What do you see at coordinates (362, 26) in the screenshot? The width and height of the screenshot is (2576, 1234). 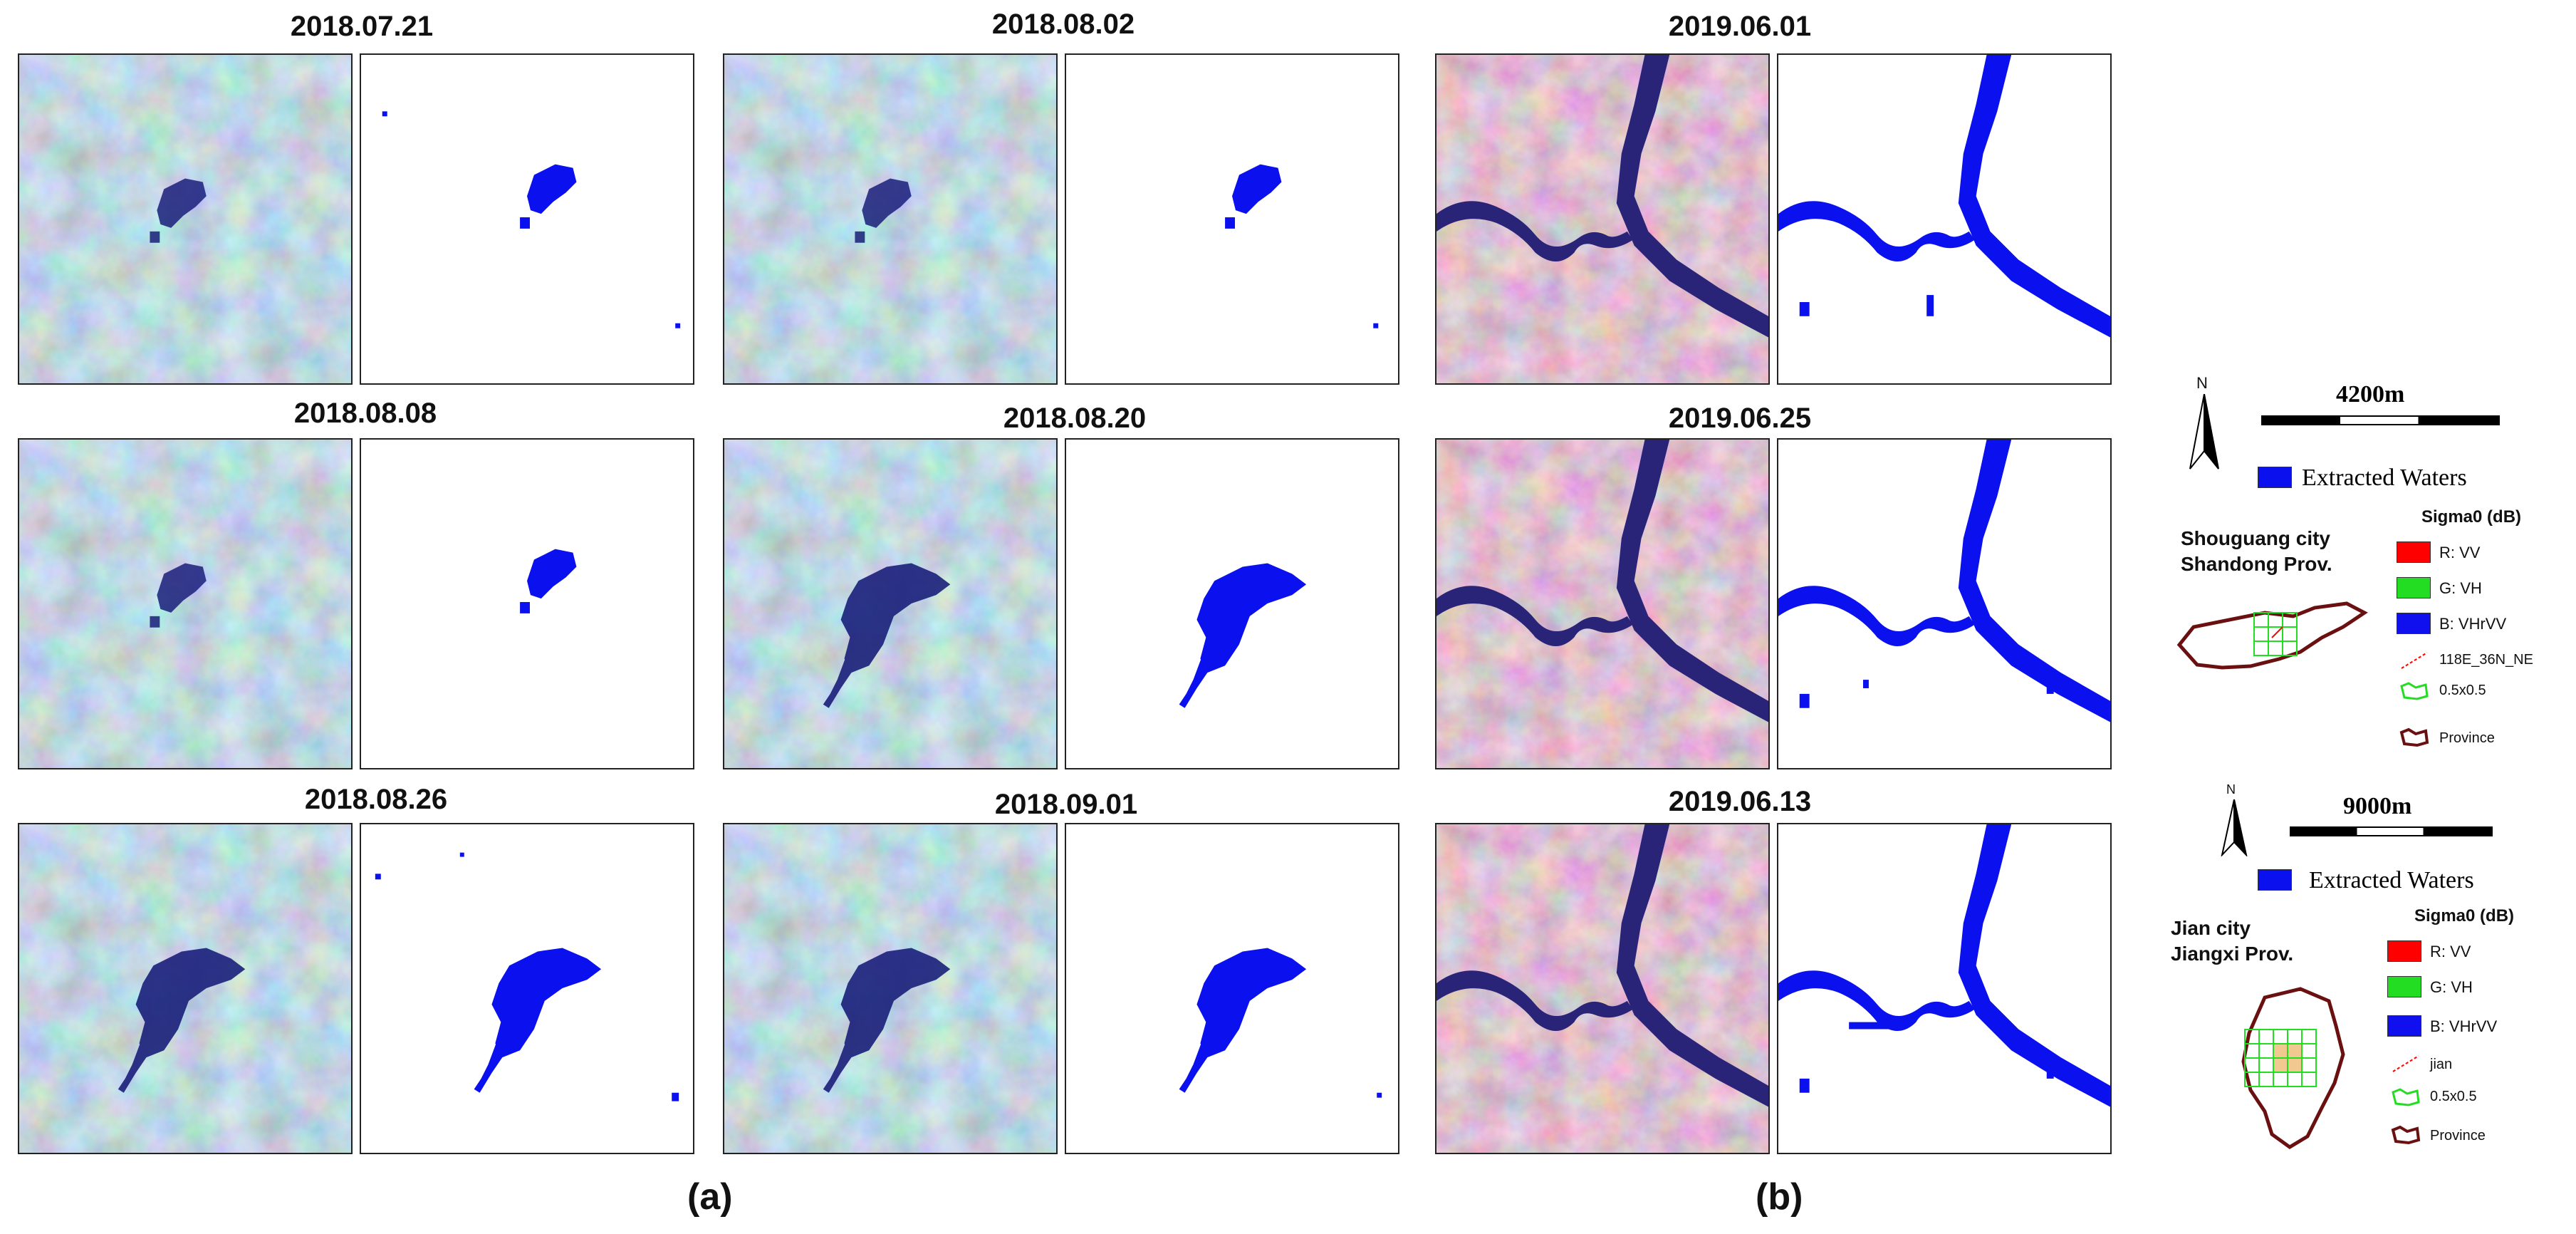 I see `date-label-row1-a1: 2018.07.21` at bounding box center [362, 26].